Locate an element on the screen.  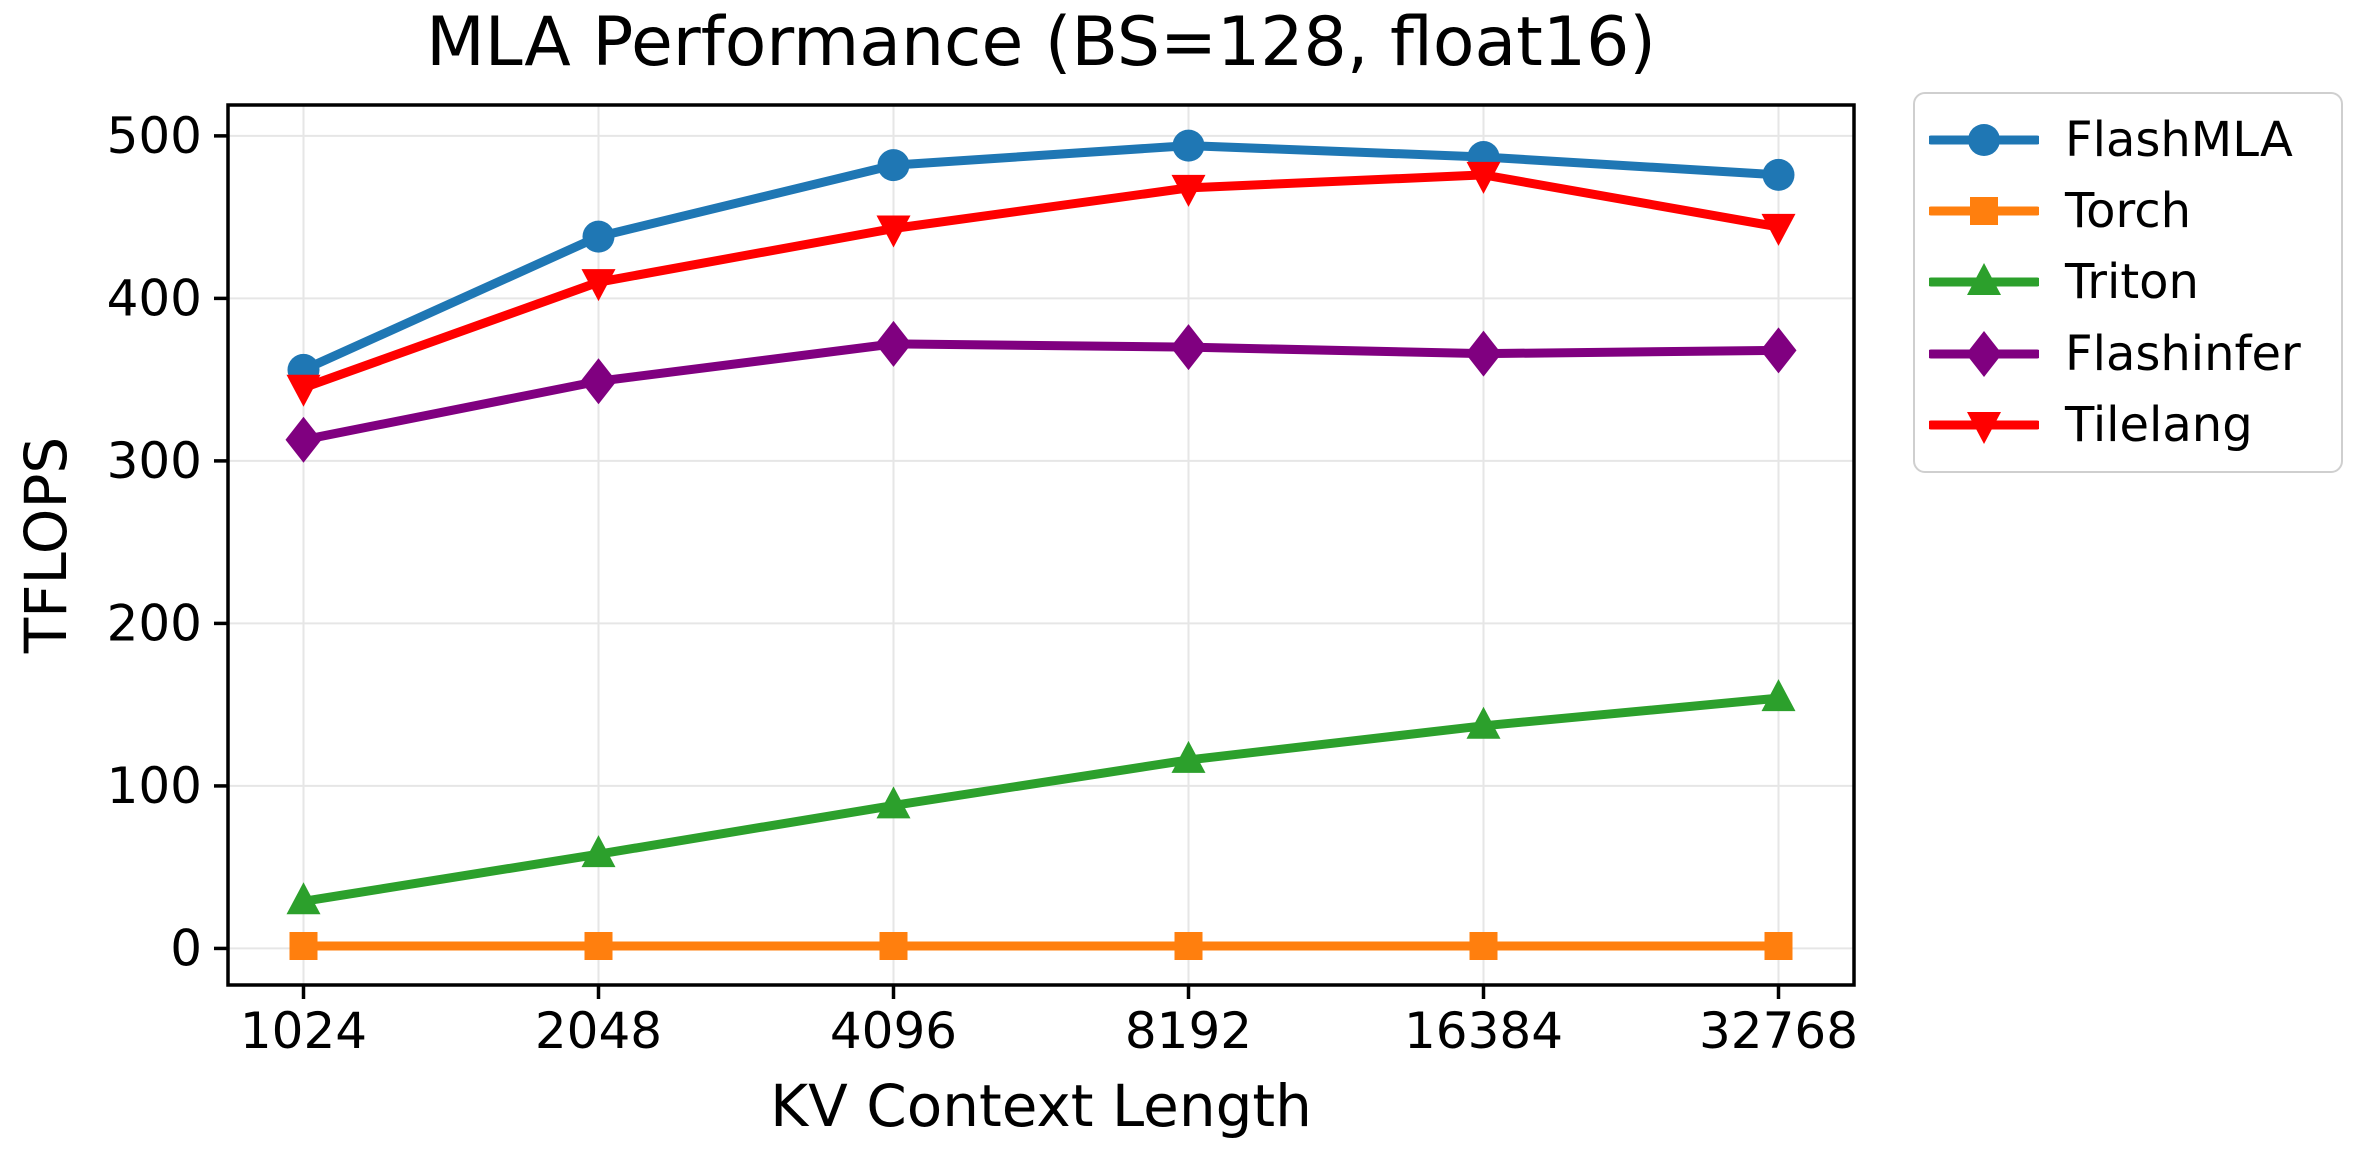
data-point-flashinfer-2048 is located at coordinates (598, 381).